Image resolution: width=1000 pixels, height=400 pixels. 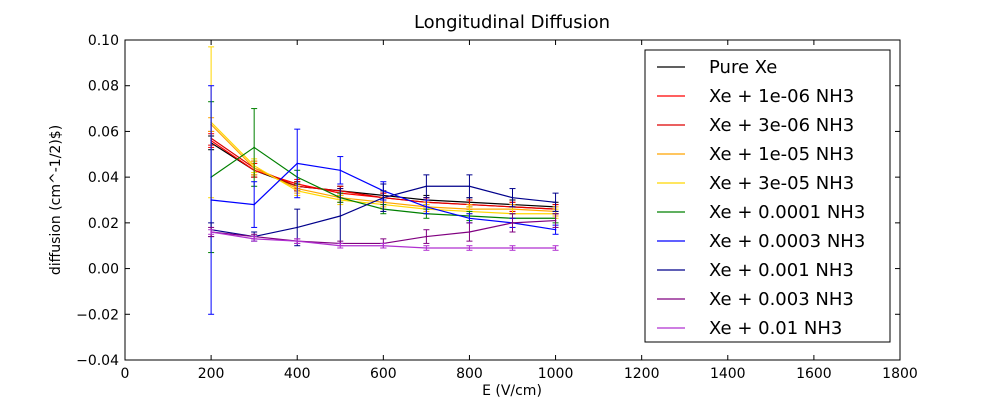 I want to click on legend-item: Xe + 3e-06 NH3, so click(x=755, y=125).